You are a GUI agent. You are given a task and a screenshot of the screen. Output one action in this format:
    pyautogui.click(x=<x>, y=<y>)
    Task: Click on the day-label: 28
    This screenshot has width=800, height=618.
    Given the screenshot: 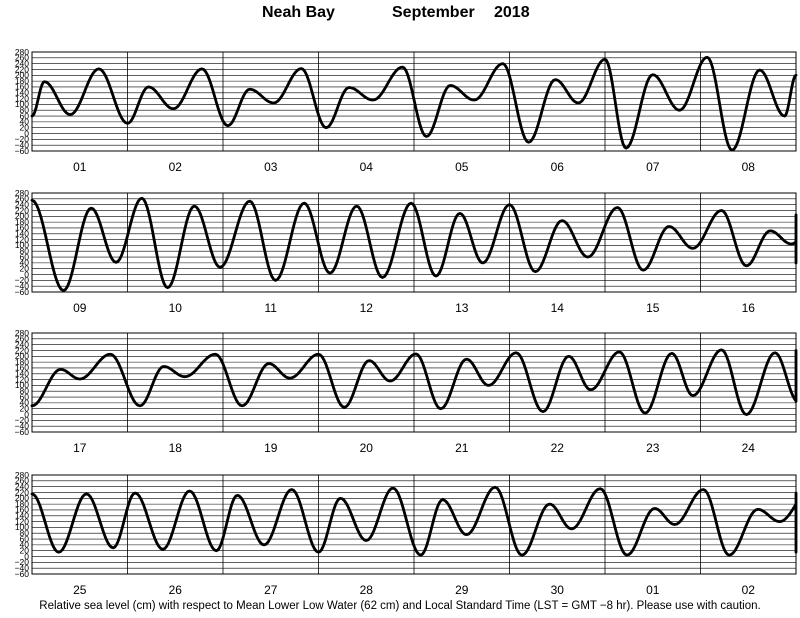 What is the action you would take?
    pyautogui.click(x=367, y=590)
    